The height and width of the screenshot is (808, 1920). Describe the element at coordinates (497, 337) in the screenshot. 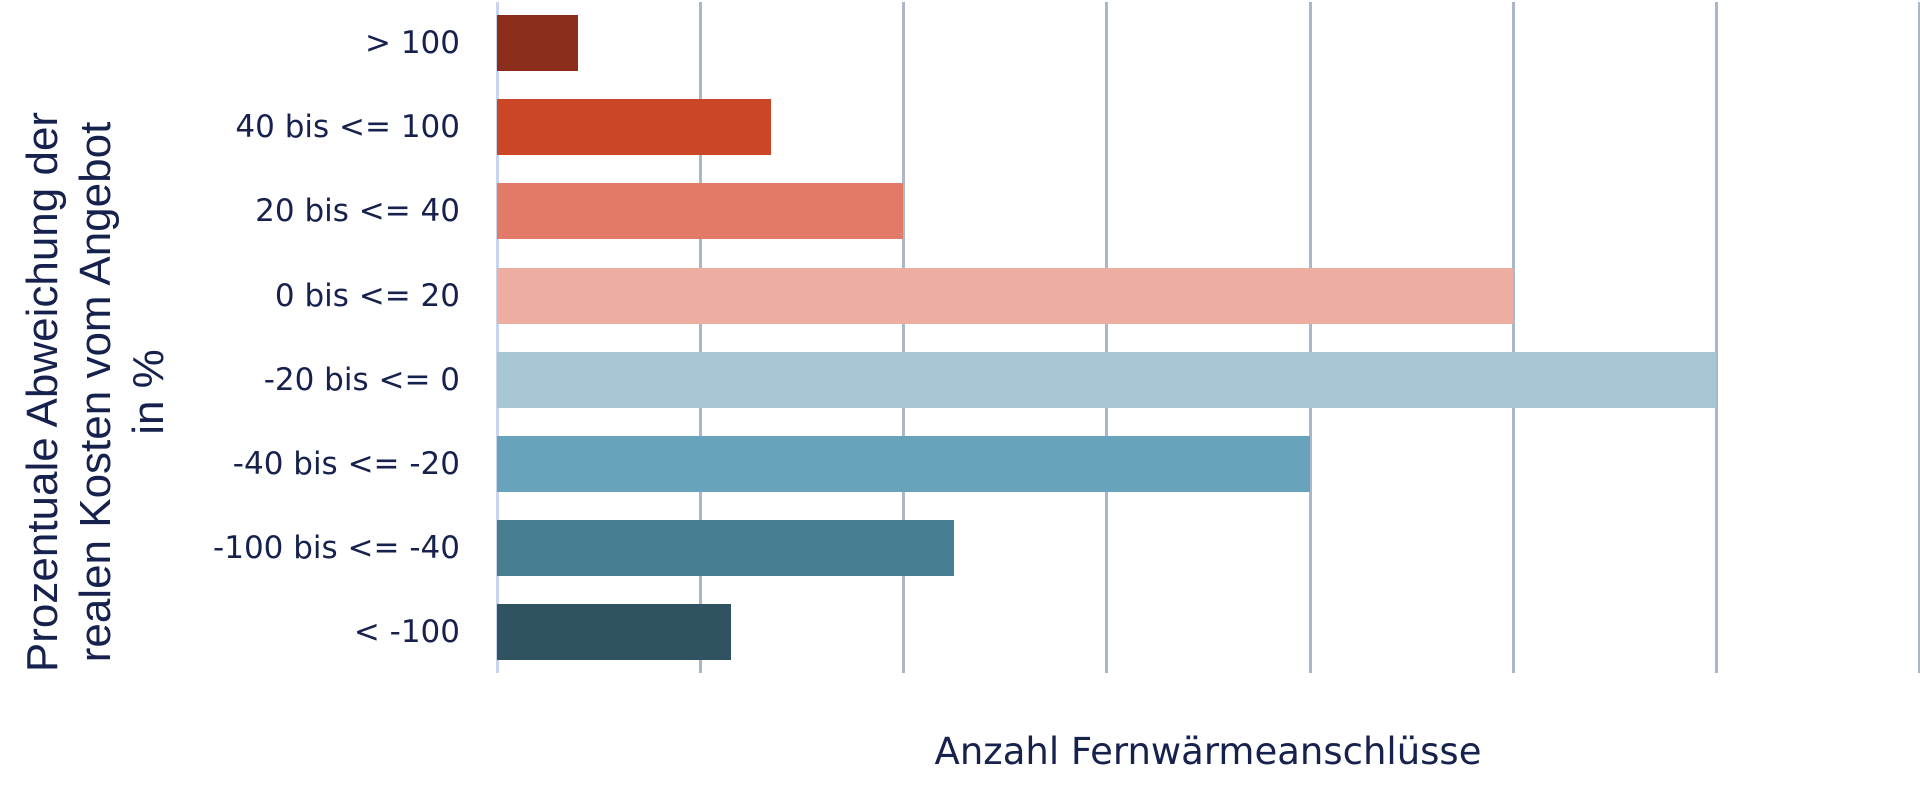

I see `y-axis-line` at that location.